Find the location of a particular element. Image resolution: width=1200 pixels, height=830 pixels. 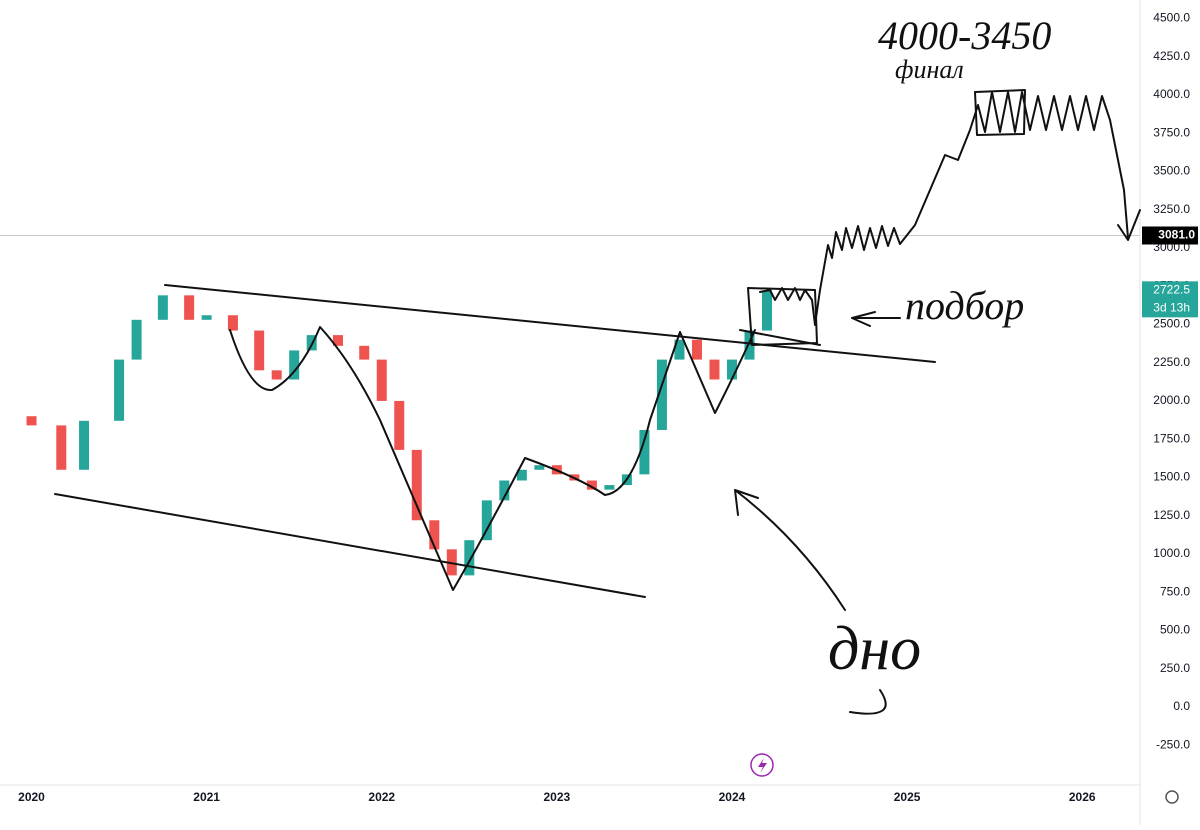

projection-path is located at coordinates (944, 208).